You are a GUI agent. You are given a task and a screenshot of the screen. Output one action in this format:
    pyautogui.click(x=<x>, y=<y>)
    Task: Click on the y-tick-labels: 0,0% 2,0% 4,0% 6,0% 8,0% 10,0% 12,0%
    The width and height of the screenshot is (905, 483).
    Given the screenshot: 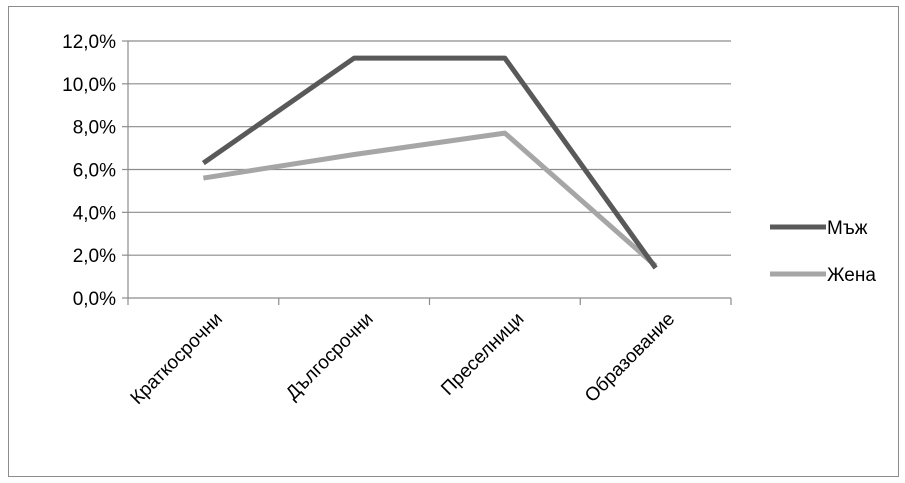 What is the action you would take?
    pyautogui.click(x=89, y=171)
    